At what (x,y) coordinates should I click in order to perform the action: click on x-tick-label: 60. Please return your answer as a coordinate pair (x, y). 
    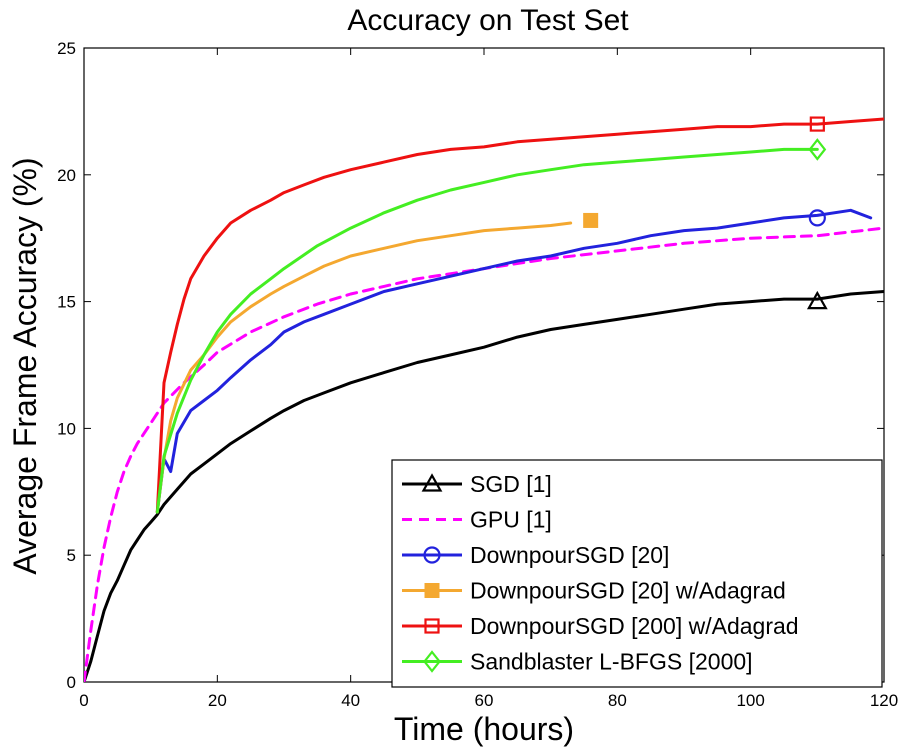
    Looking at the image, I should click on (484, 700).